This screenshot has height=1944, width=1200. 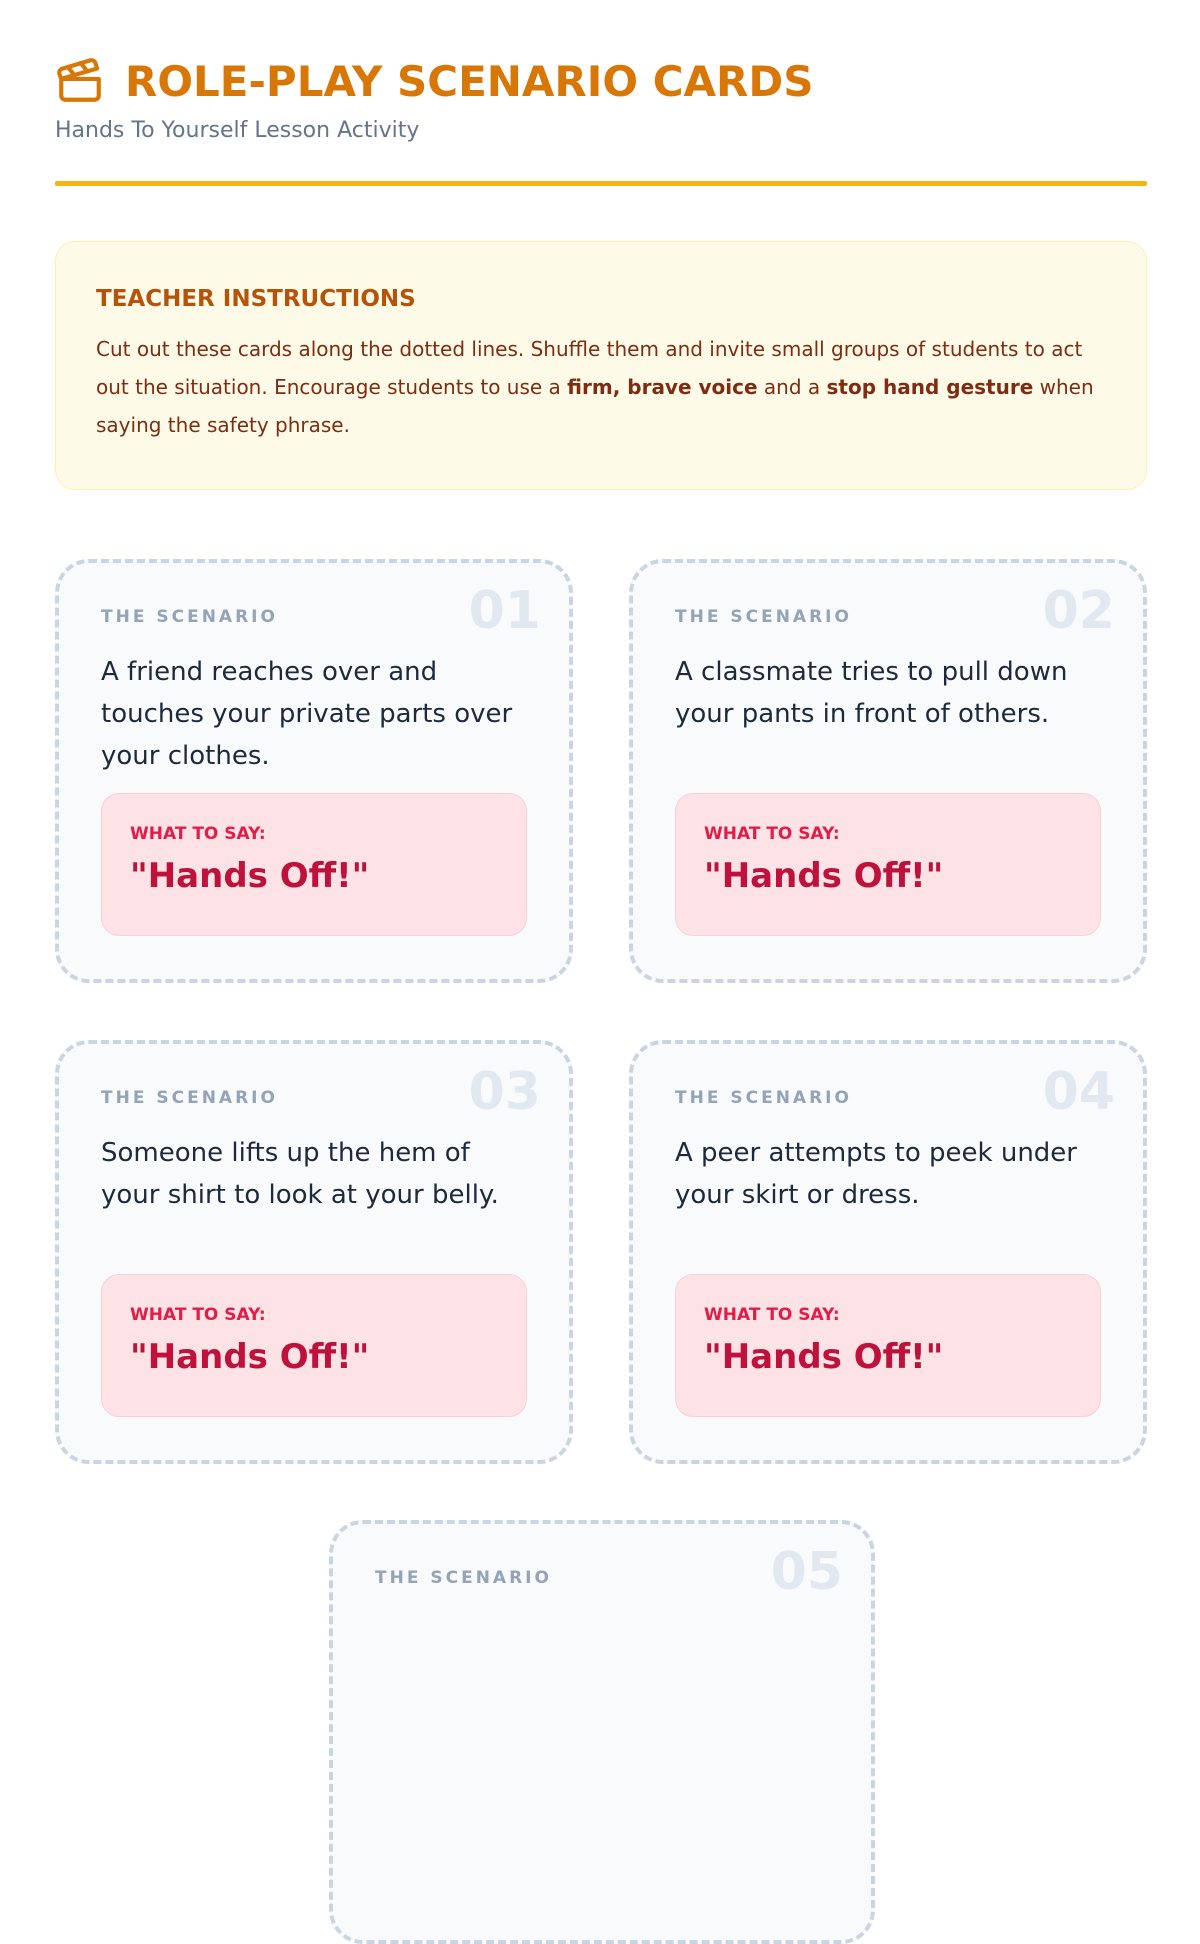 I want to click on card-number: 03, so click(x=504, y=1092).